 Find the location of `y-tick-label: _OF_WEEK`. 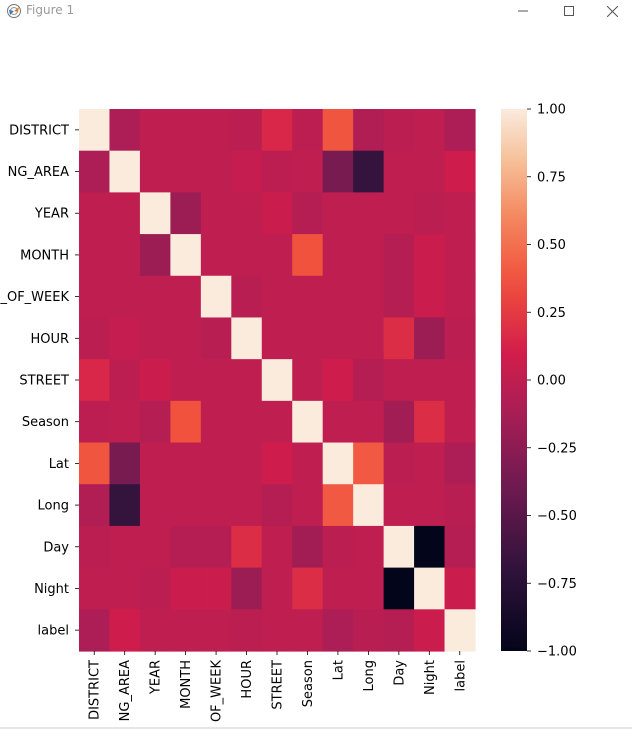

y-tick-label: _OF_WEEK is located at coordinates (34, 297).